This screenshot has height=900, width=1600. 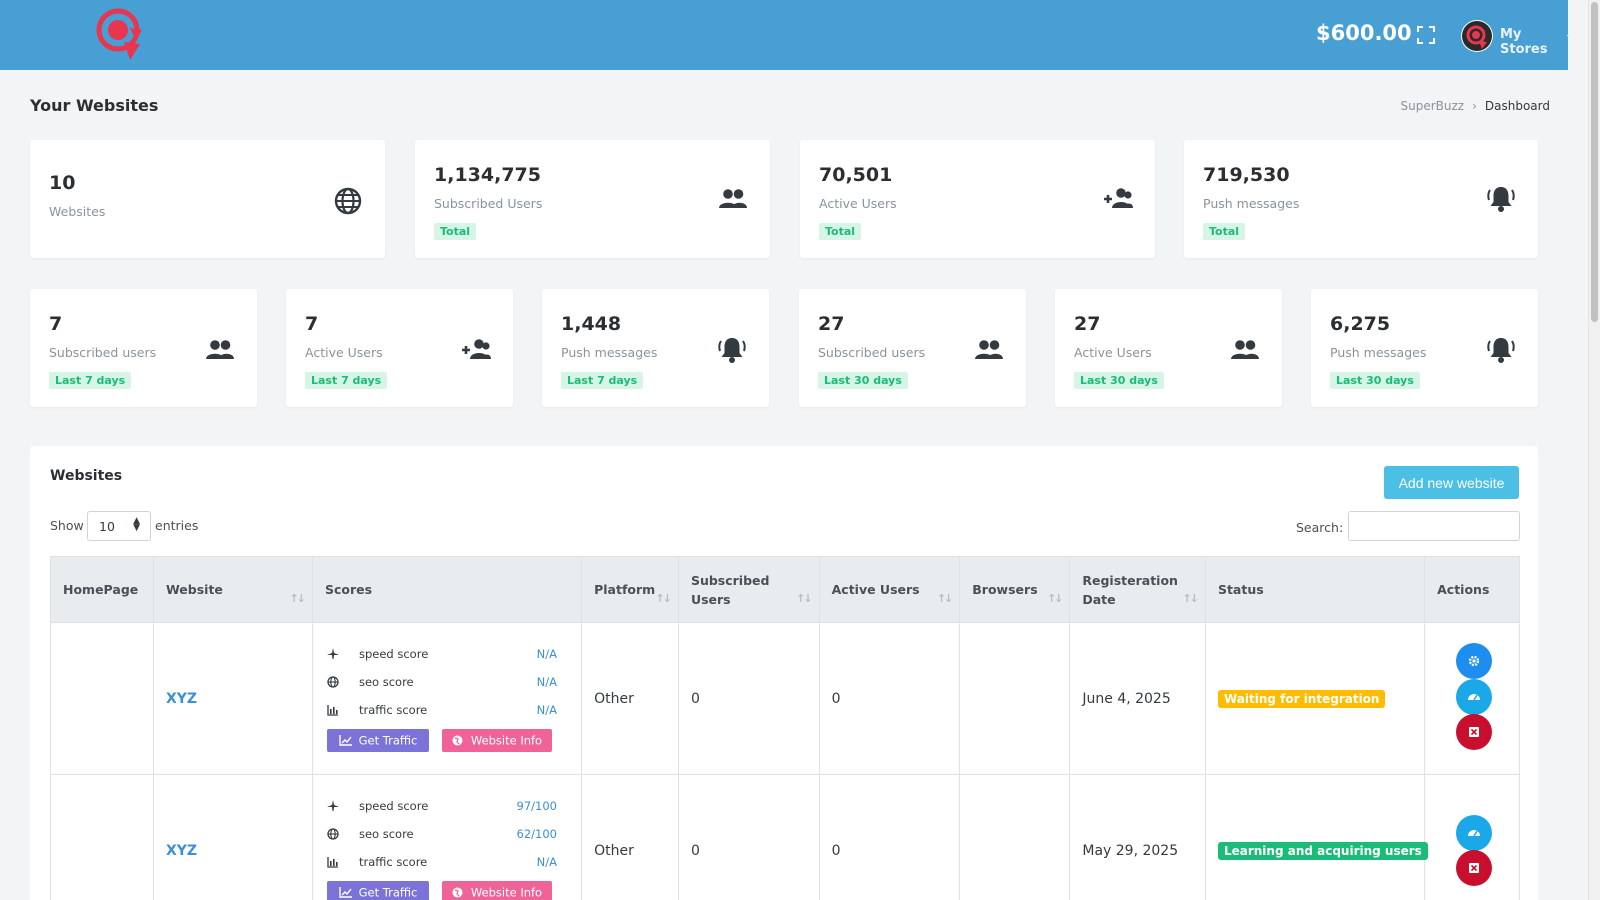 I want to click on stat-card-subscribed-30d: 27 Subscribed users Last 30 days, so click(x=912, y=348).